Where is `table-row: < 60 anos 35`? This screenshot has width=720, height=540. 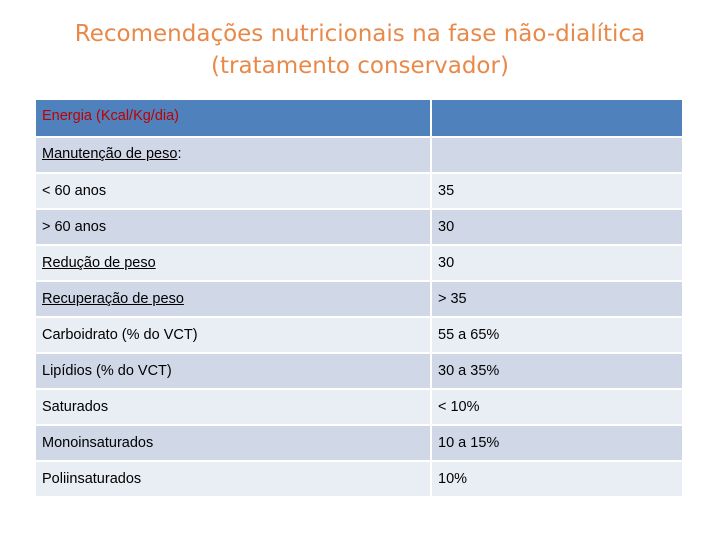 table-row: < 60 anos 35 is located at coordinates (360, 192).